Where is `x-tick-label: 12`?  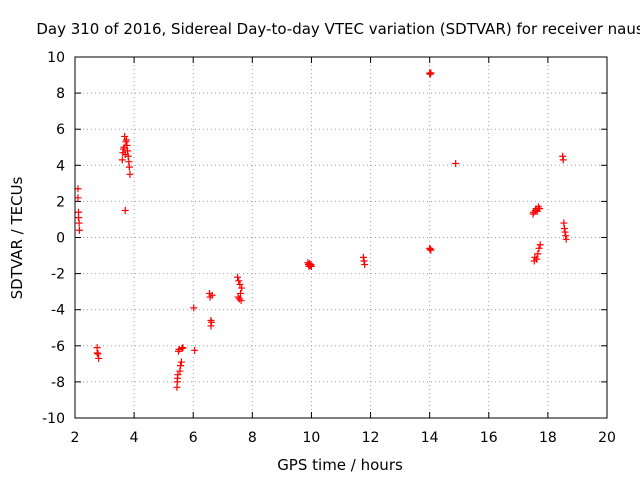 x-tick-label: 12 is located at coordinates (371, 438).